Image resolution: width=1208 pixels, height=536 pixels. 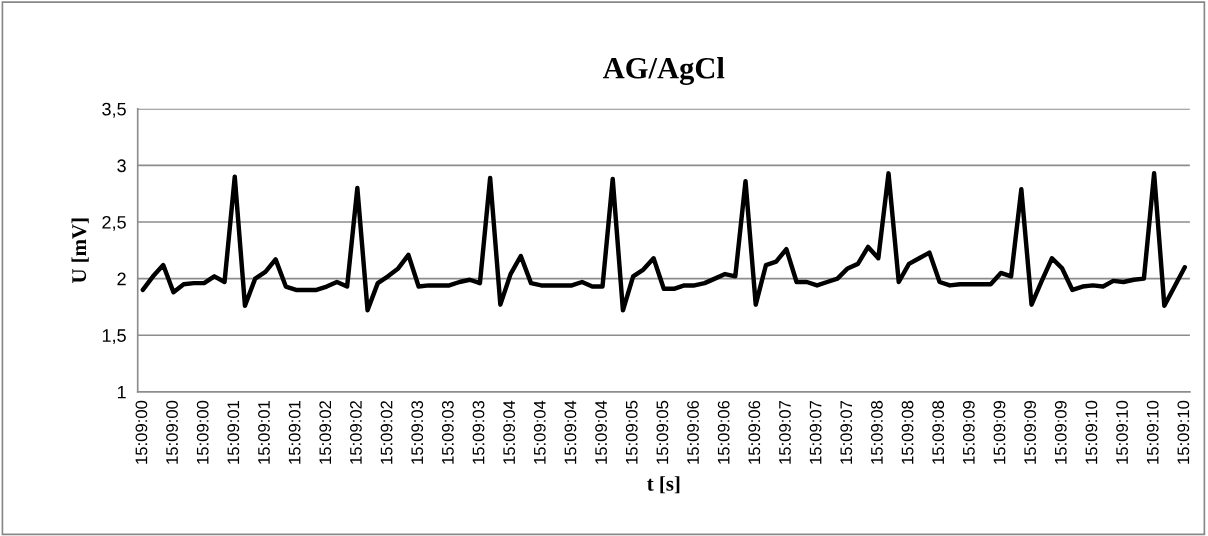 What do you see at coordinates (114, 110) in the screenshot?
I see `y-tick-label: 3,5` at bounding box center [114, 110].